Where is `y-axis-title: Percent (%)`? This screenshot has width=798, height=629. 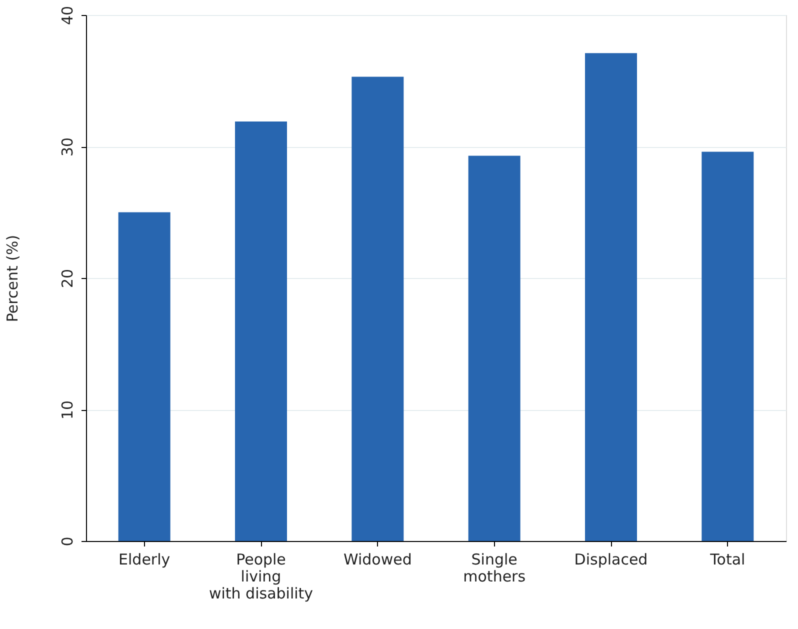 y-axis-title: Percent (%) is located at coordinates (13, 278).